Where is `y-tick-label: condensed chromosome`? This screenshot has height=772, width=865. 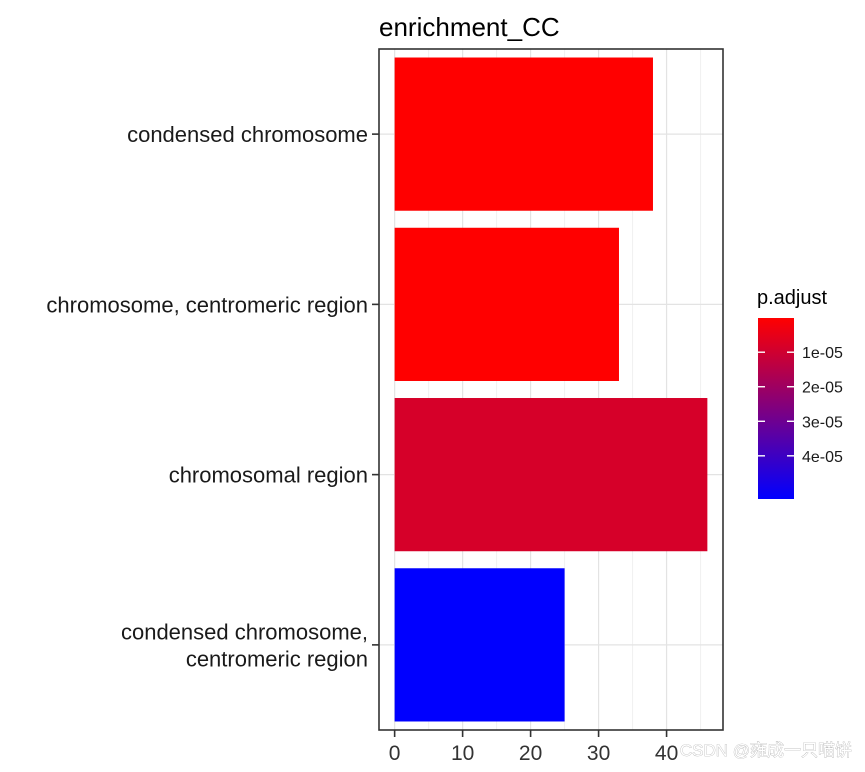 y-tick-label: condensed chromosome is located at coordinates (247, 134).